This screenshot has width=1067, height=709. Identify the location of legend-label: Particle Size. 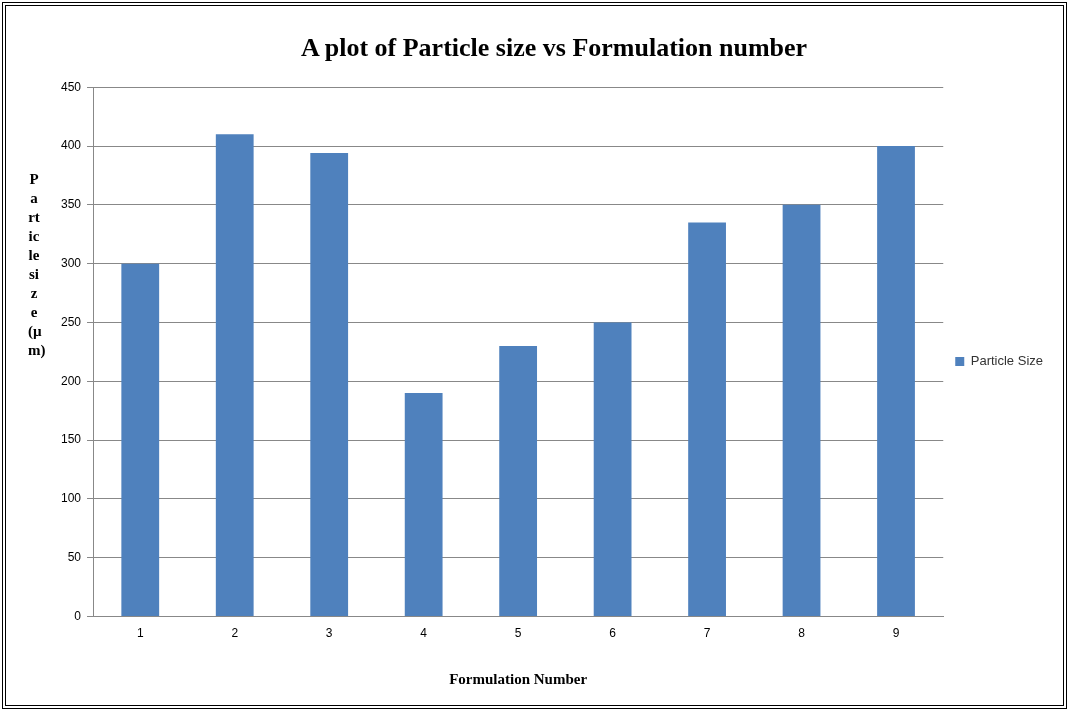
(1006, 361).